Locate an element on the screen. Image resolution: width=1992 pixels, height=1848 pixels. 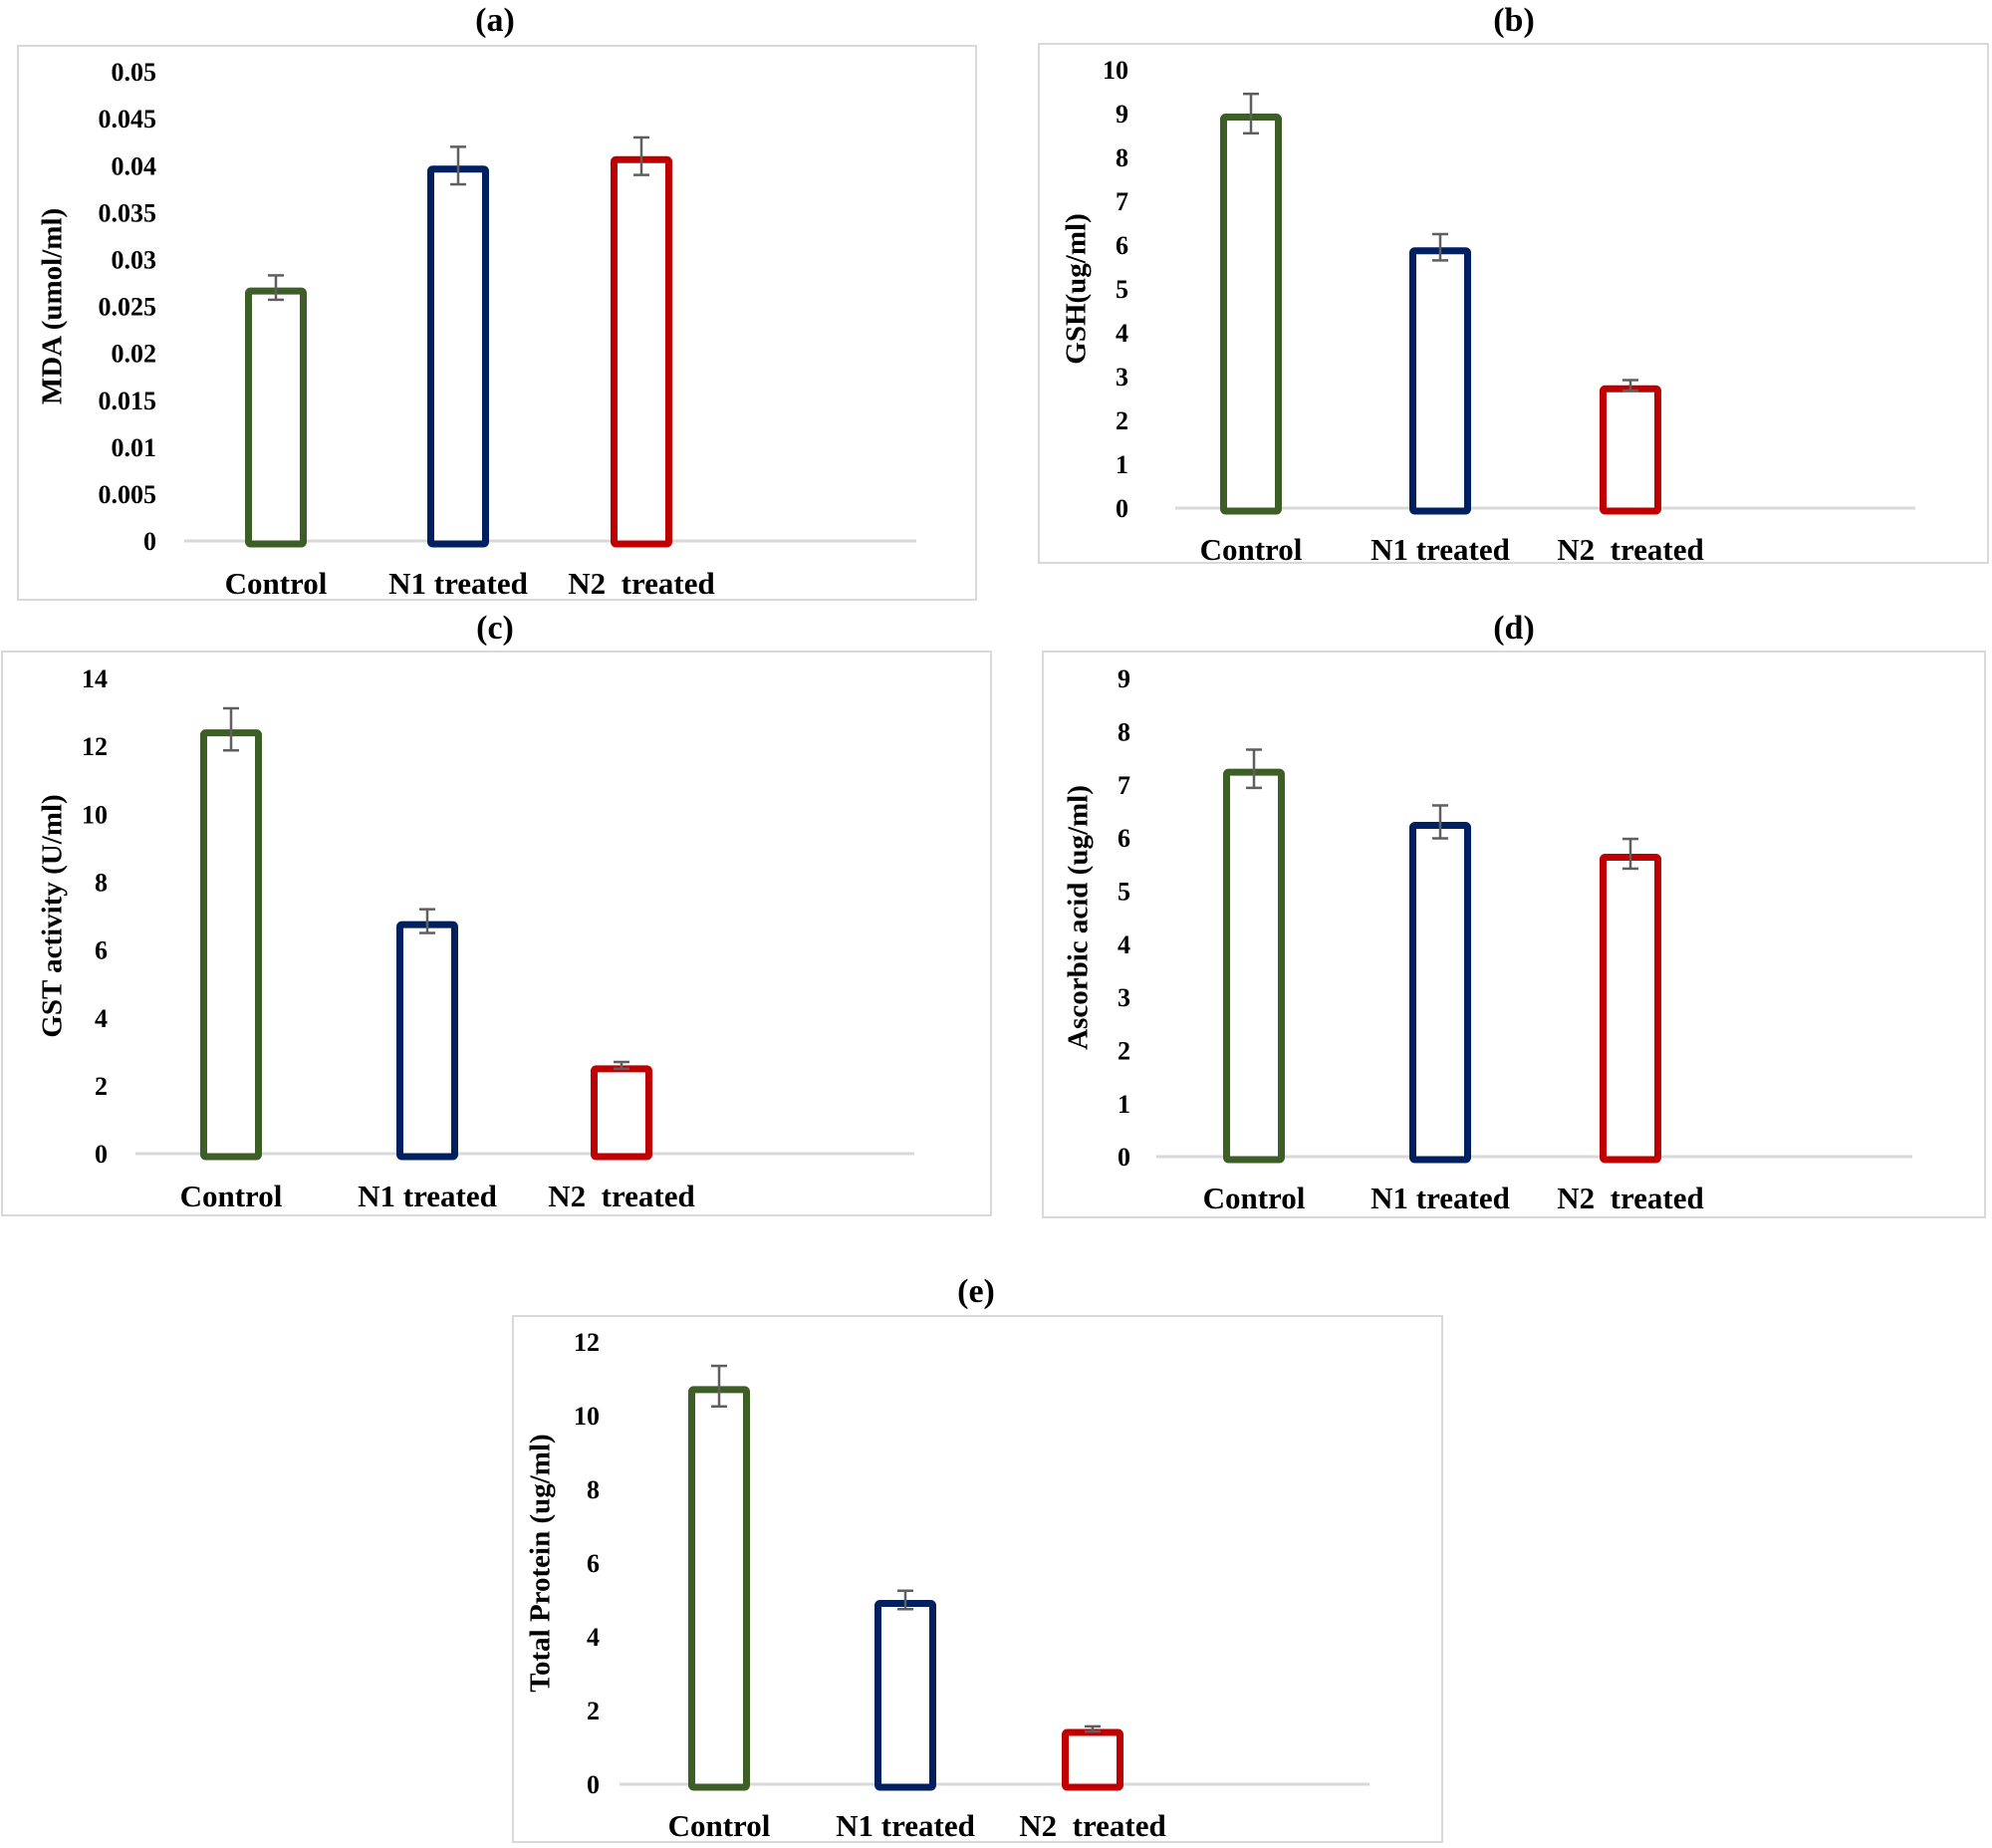
y-axis-title: Total Protein (ug/ml) is located at coordinates (541, 1563).